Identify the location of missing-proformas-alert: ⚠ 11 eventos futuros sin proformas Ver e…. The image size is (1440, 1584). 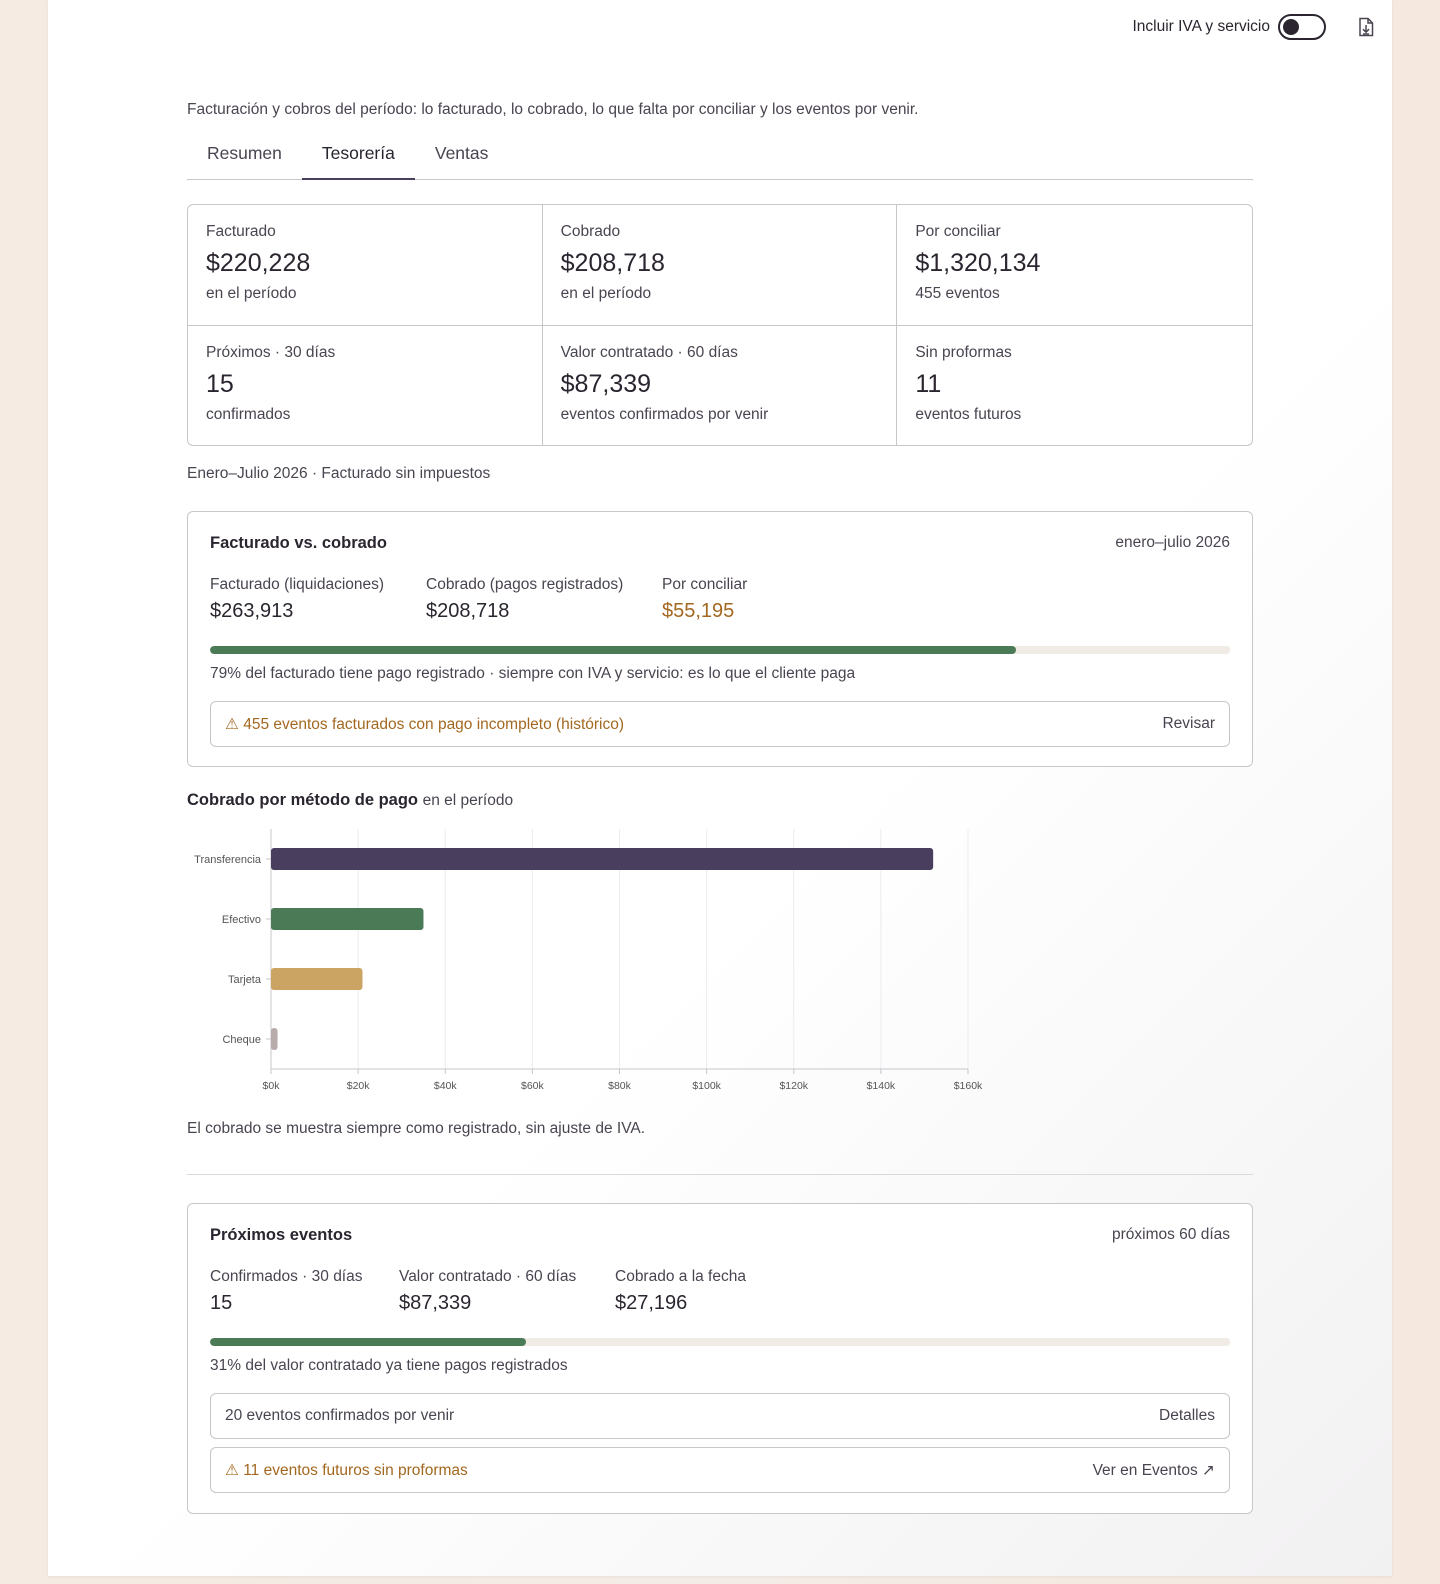
(720, 1470).